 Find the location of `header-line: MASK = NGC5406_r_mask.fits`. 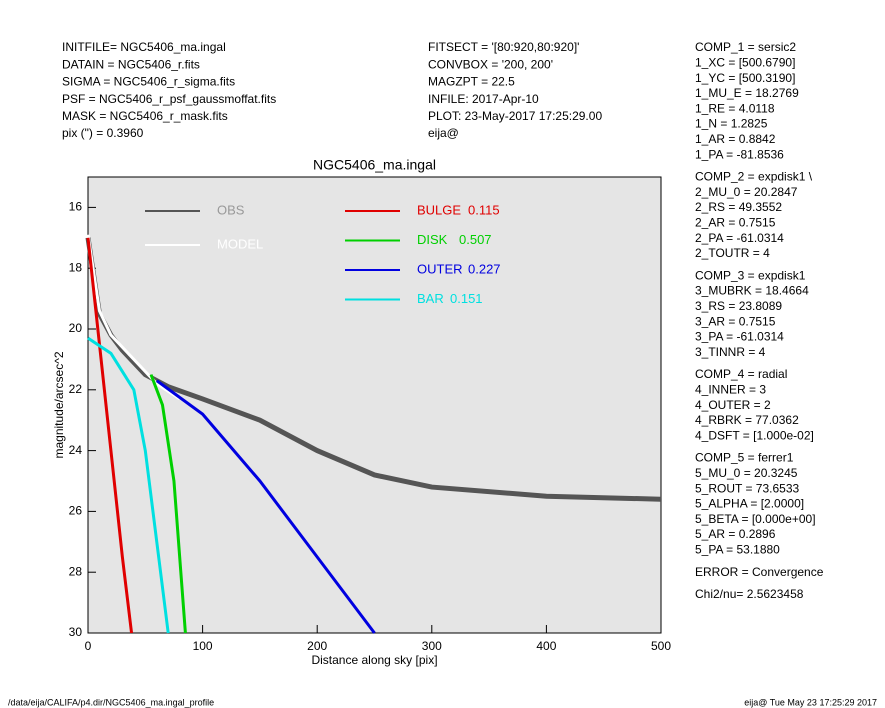

header-line: MASK = NGC5406_r_mask.fits is located at coordinates (145, 116).